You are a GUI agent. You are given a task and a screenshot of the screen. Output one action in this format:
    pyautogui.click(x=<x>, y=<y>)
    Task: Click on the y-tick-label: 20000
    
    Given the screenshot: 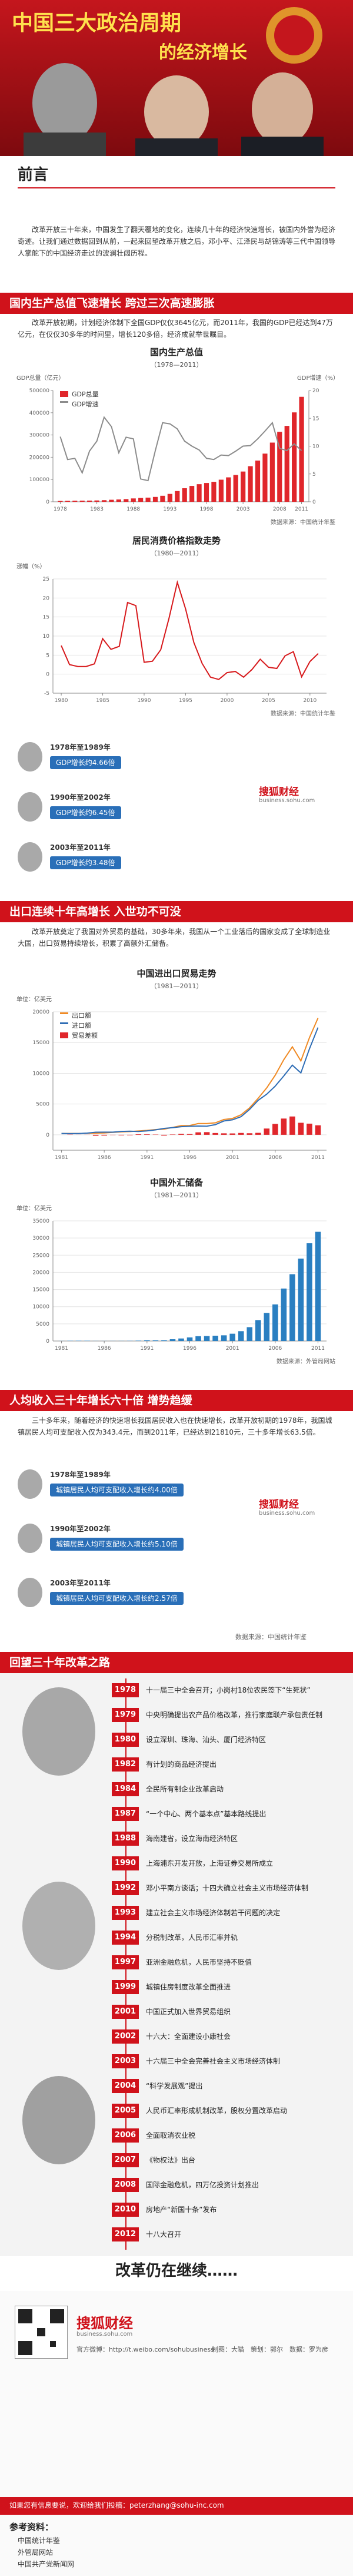 What is the action you would take?
    pyautogui.click(x=41, y=1012)
    